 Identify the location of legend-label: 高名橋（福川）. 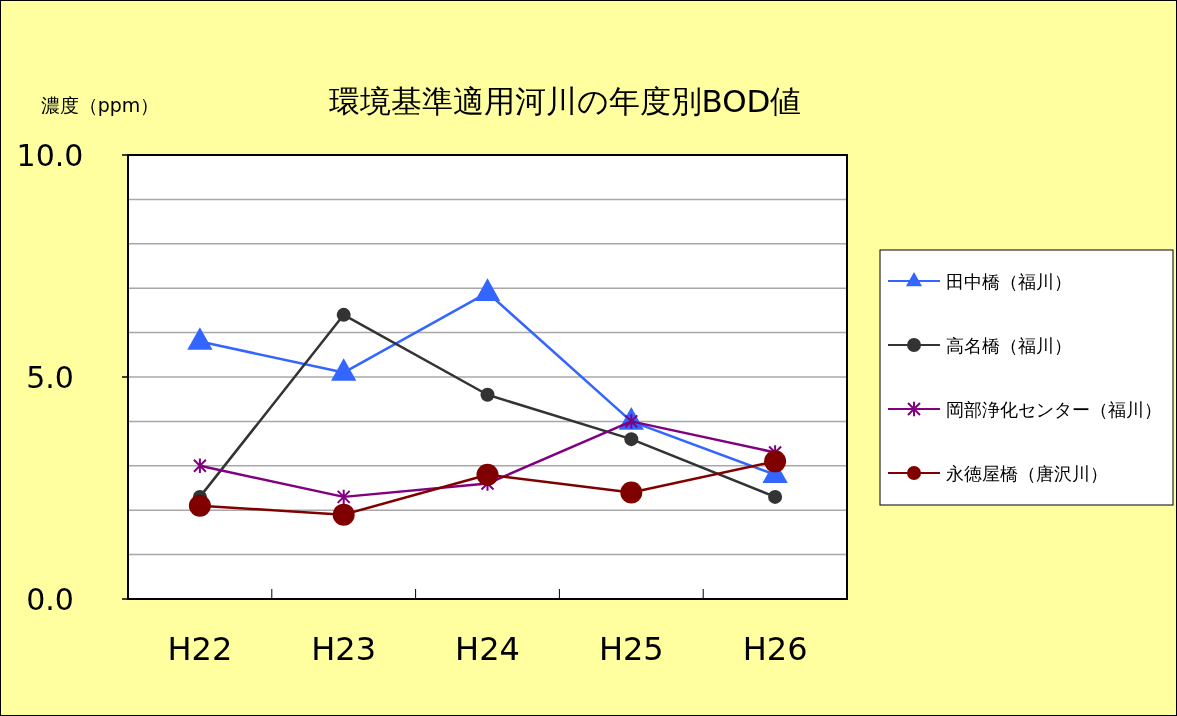
(1009, 345).